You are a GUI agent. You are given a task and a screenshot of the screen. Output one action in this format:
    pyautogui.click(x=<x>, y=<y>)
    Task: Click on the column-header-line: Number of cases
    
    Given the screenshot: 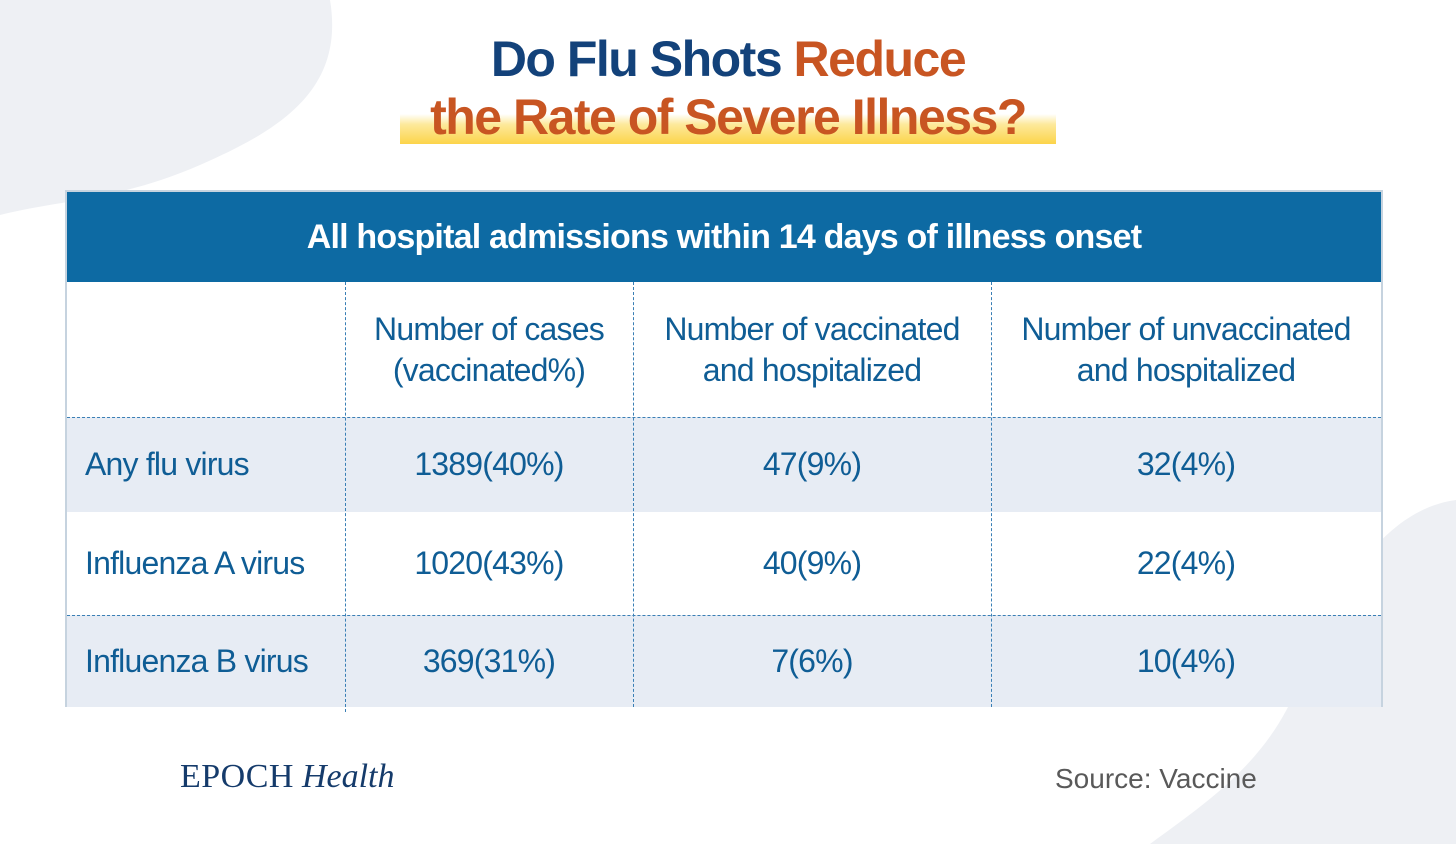 What is the action you would take?
    pyautogui.click(x=489, y=328)
    